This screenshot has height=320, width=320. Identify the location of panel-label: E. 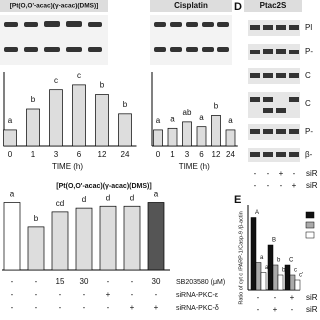
(237, 200).